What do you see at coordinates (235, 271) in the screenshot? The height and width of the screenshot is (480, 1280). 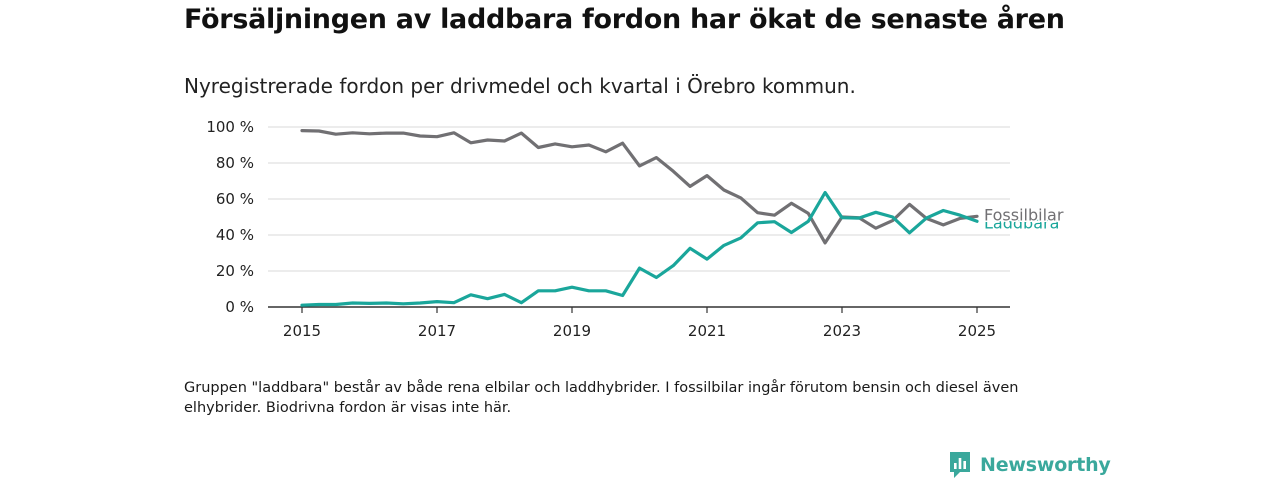 I see `y-tick-label: 20 %` at bounding box center [235, 271].